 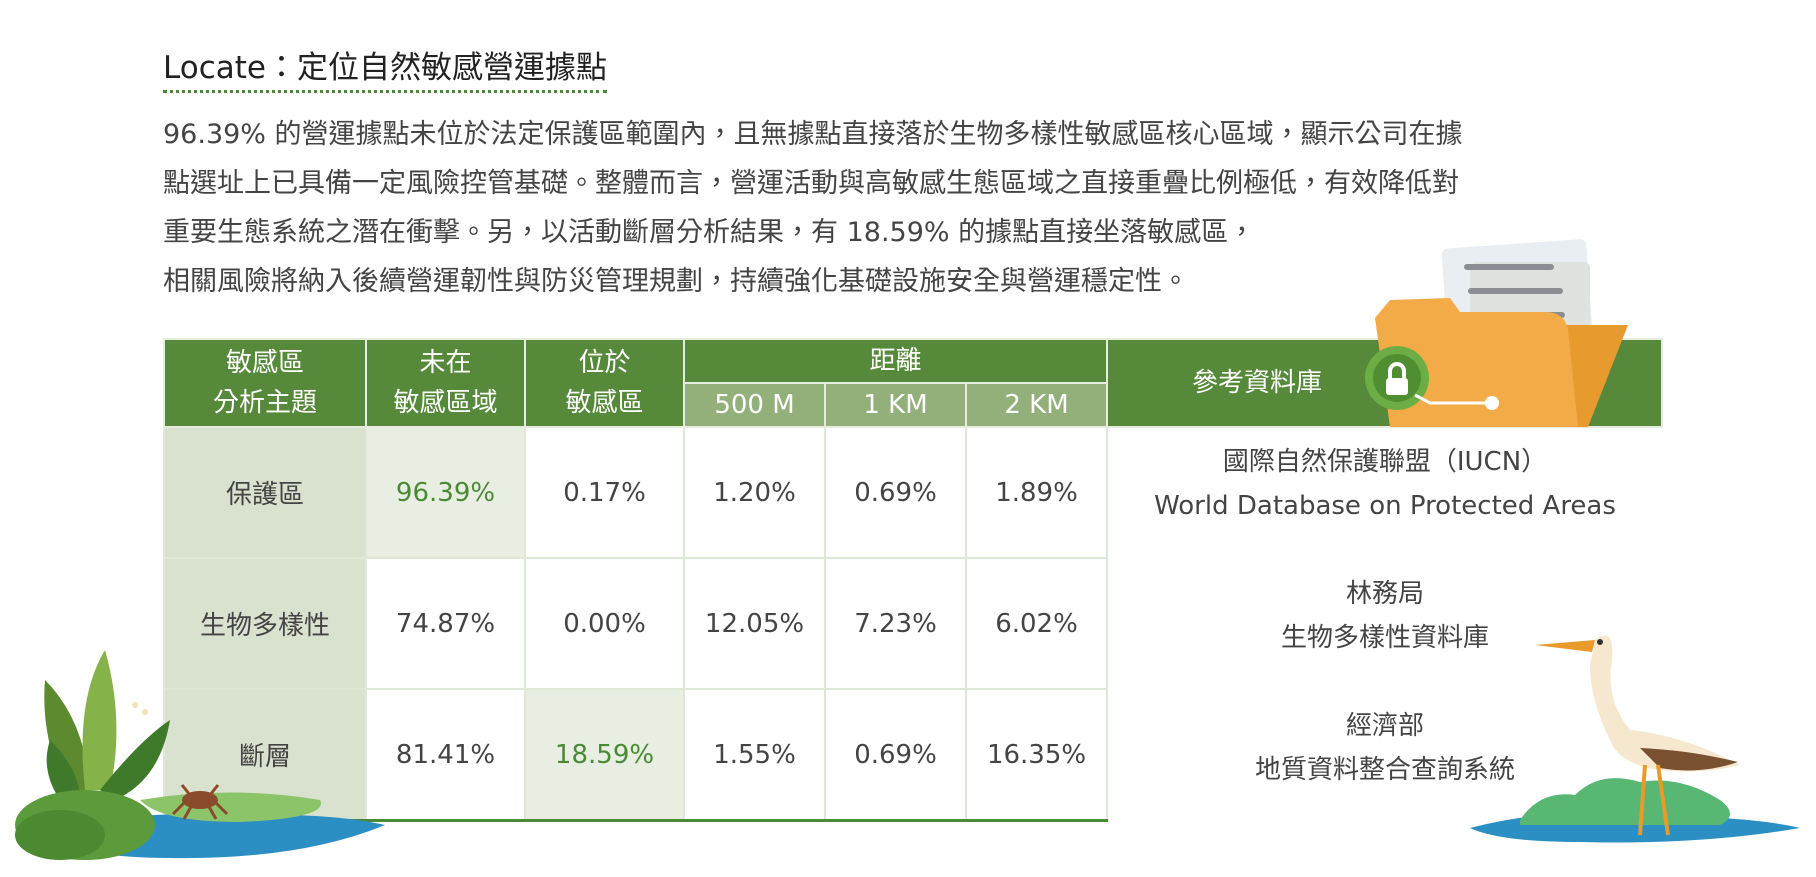 What do you see at coordinates (1385, 770) in the screenshot?
I see `reference-line: 地質資料整合查詢系統` at bounding box center [1385, 770].